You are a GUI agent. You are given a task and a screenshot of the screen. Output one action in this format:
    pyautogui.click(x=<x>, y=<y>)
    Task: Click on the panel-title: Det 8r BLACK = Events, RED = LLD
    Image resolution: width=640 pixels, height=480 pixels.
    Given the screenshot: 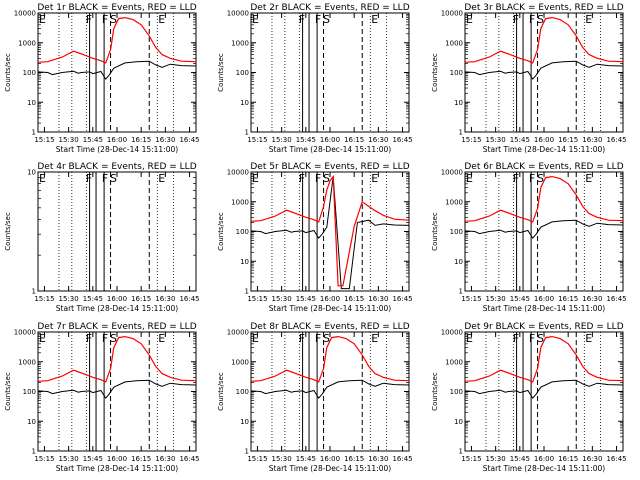 What is the action you would take?
    pyautogui.click(x=329, y=327)
    